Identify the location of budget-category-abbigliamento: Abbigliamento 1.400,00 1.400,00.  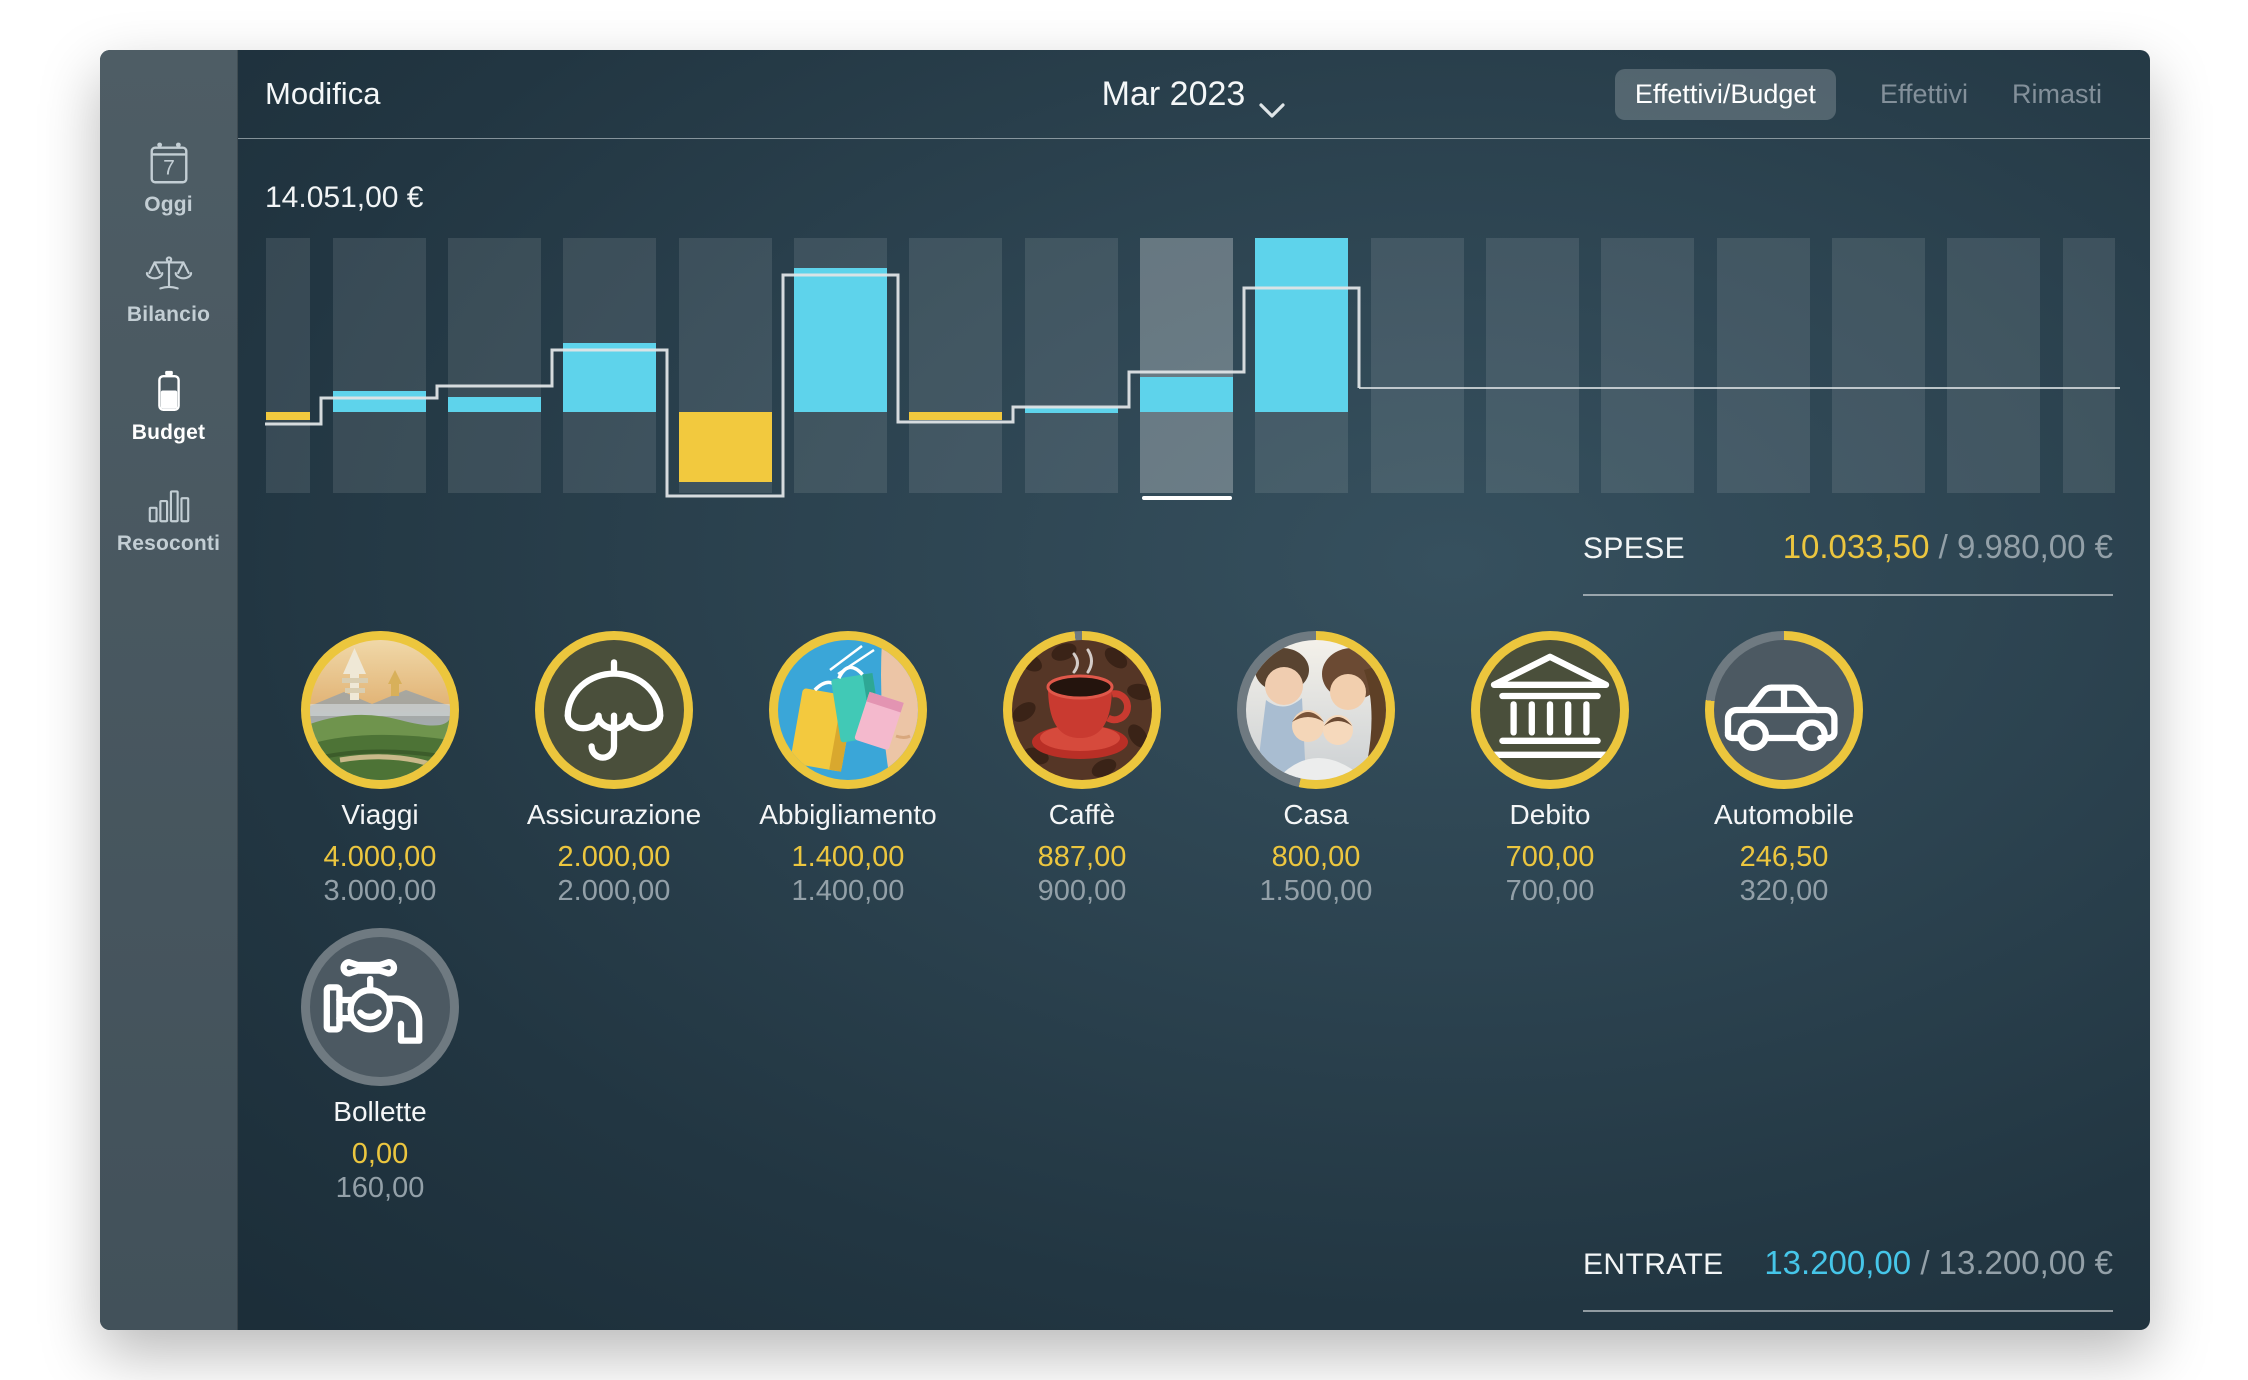
(848, 769).